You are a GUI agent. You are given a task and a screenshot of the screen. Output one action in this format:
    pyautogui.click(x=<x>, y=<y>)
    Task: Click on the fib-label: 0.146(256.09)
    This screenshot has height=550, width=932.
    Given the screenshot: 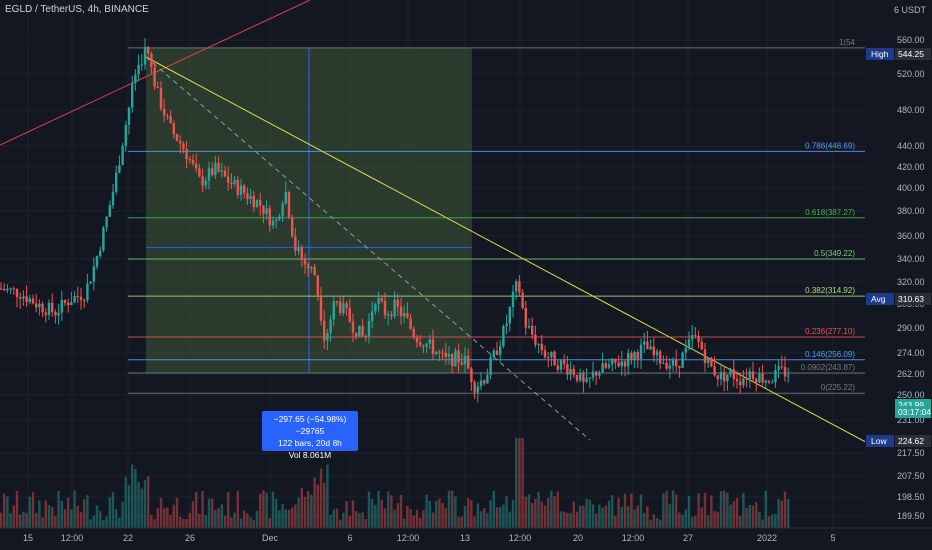 What is the action you would take?
    pyautogui.click(x=830, y=354)
    